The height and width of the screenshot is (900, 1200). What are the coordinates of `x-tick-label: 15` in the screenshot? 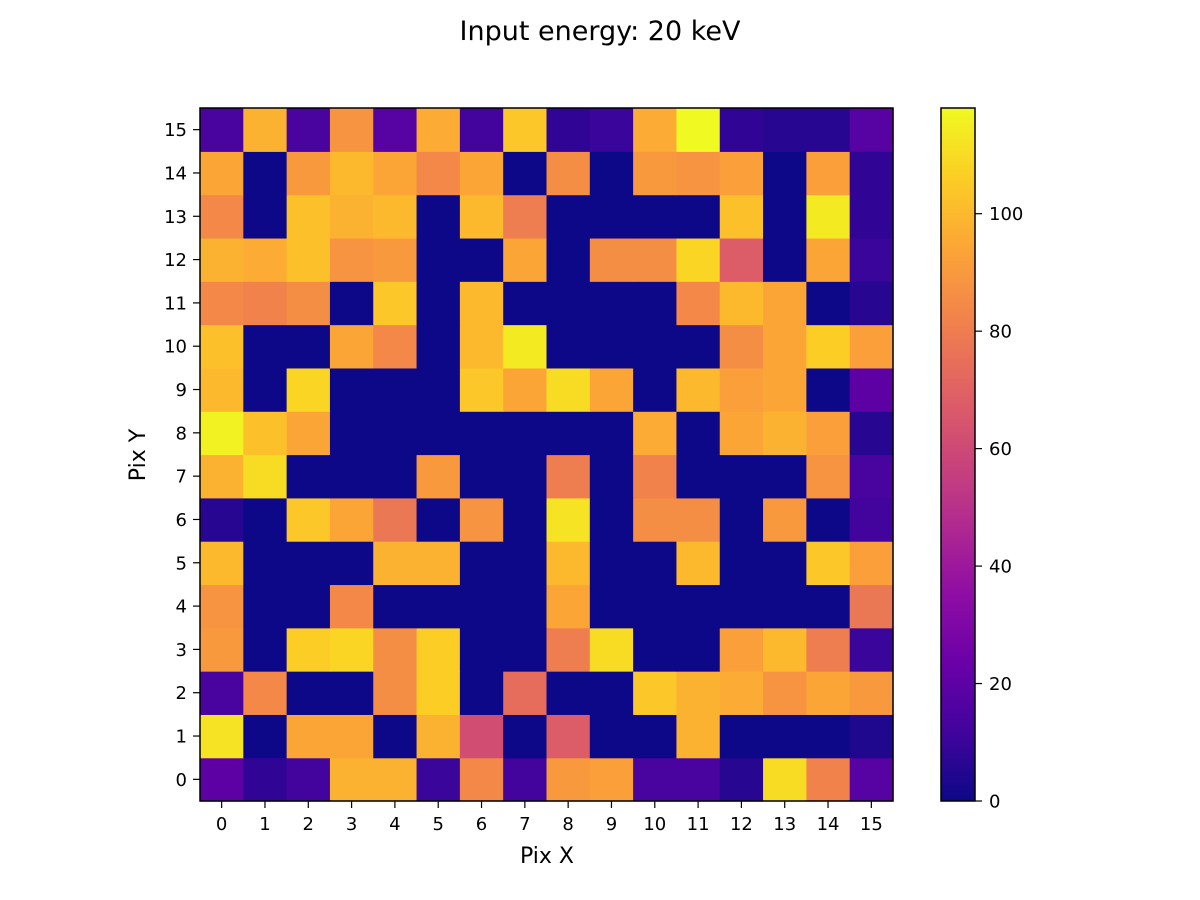 It's located at (871, 824).